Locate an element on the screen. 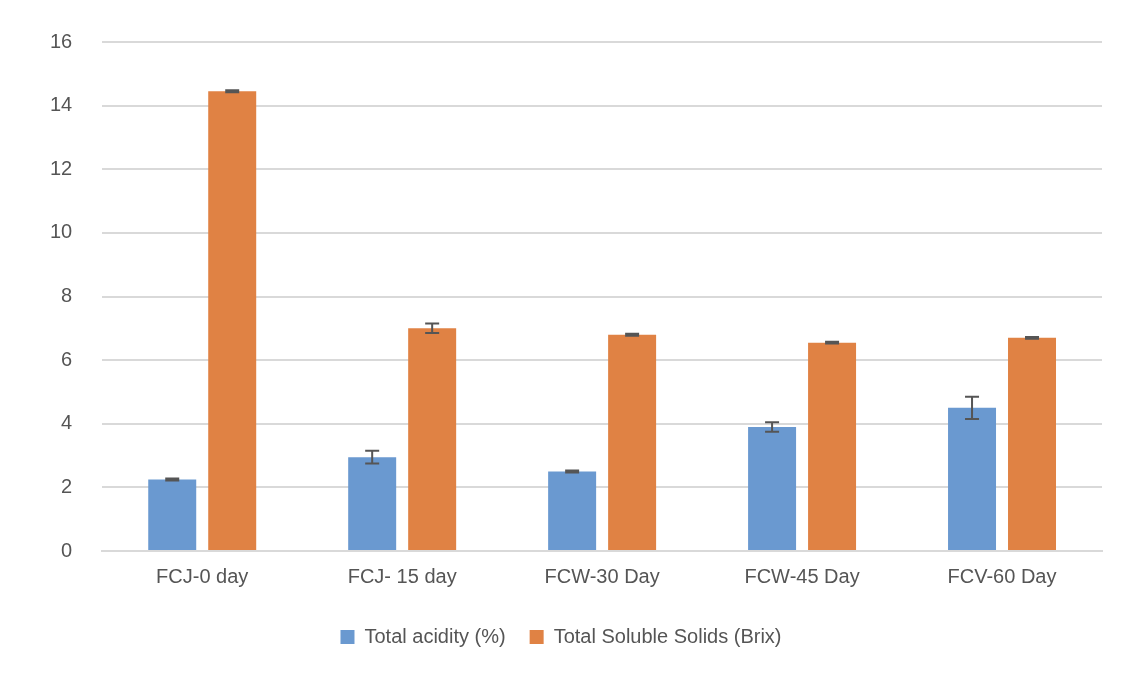 The image size is (1130, 677). y-tick-label: 12 is located at coordinates (61, 167).